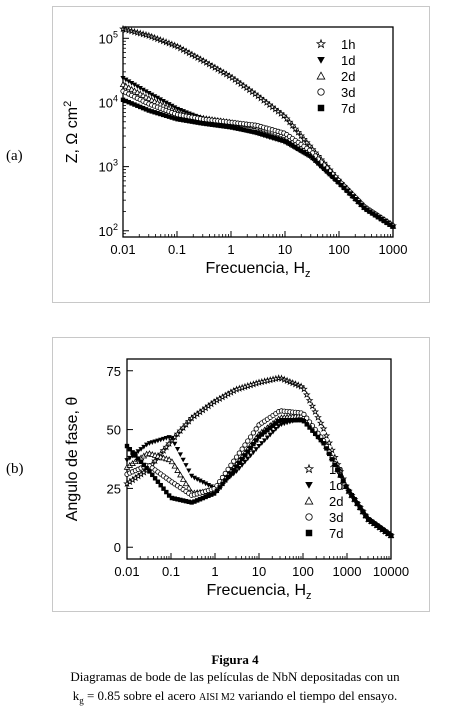 The height and width of the screenshot is (711, 470). What do you see at coordinates (214, 571) in the screenshot?
I see `x-tick-label: 1` at bounding box center [214, 571].